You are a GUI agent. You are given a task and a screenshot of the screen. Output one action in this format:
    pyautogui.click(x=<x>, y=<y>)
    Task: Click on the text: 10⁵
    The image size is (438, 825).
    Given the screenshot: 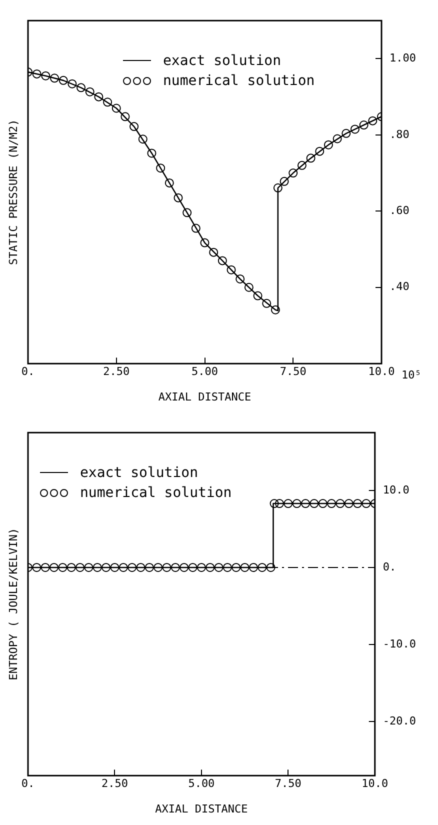 What is the action you would take?
    pyautogui.click(x=412, y=375)
    